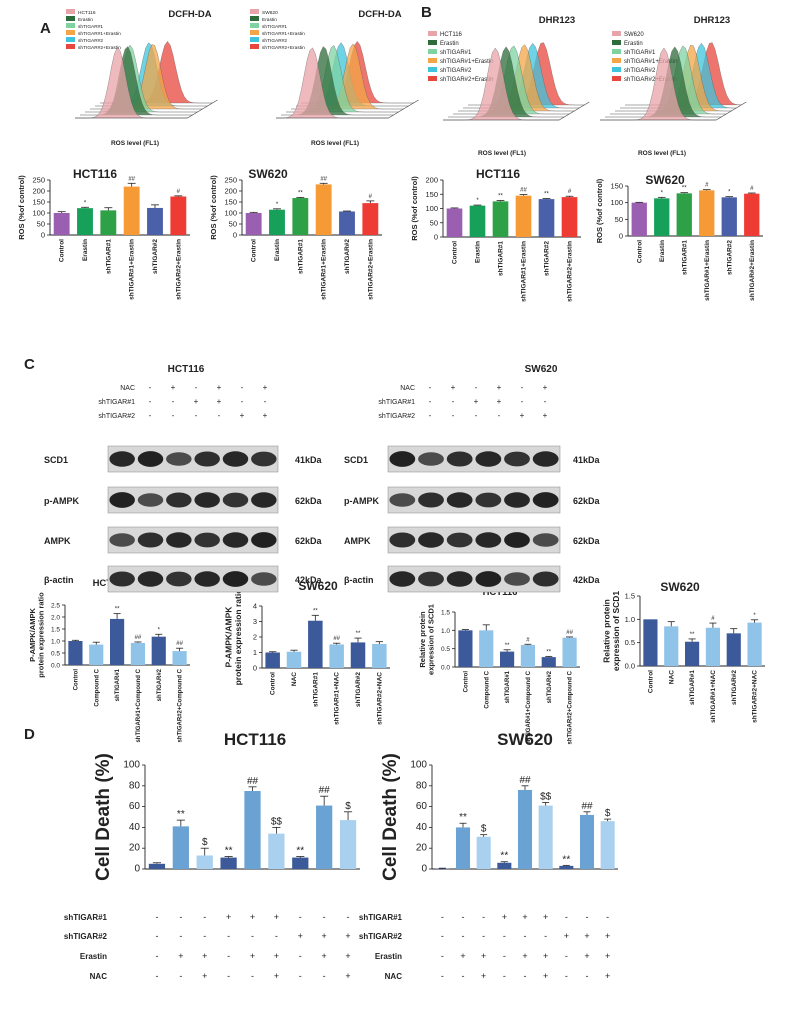  What do you see at coordinates (76, 680) in the screenshot?
I see `x-tick-label-c1: Control` at bounding box center [76, 680].